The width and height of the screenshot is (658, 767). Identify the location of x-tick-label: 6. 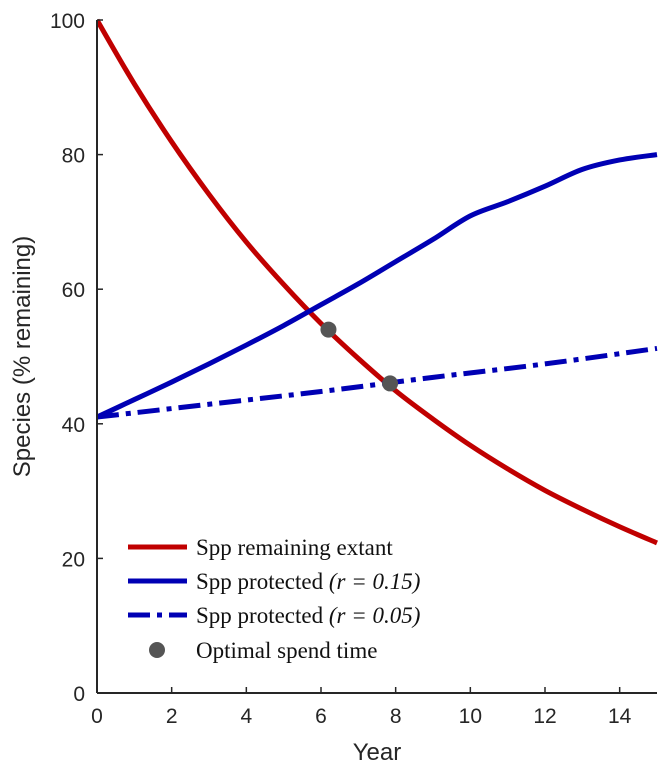
(321, 716).